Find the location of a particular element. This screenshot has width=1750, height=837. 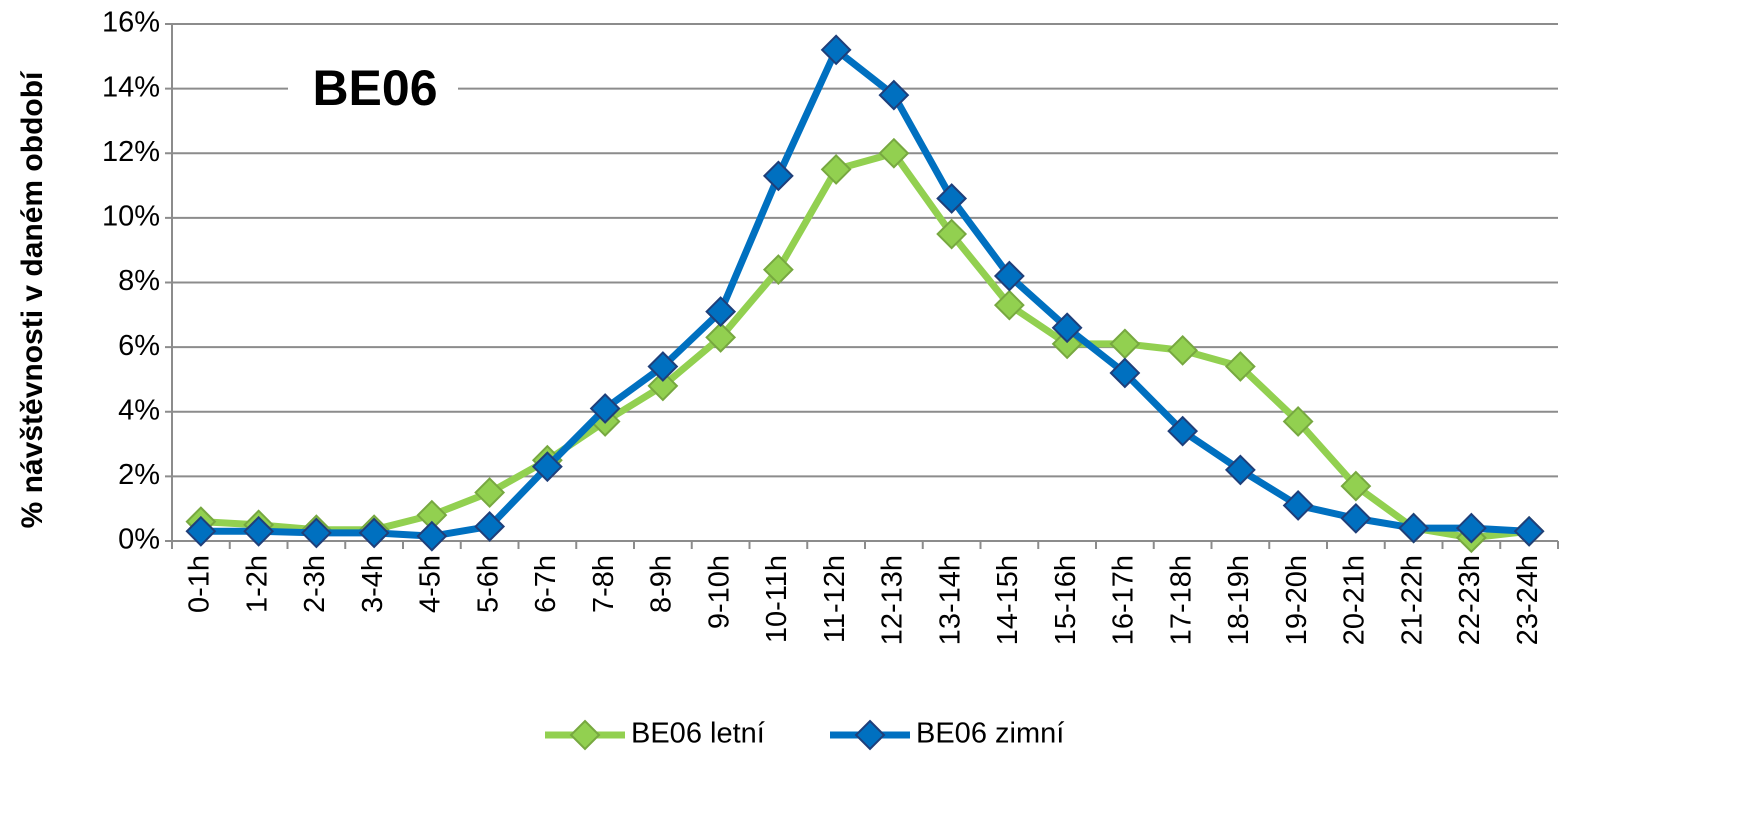

x-tick-label: 22-23h is located at coordinates (1470, 600).